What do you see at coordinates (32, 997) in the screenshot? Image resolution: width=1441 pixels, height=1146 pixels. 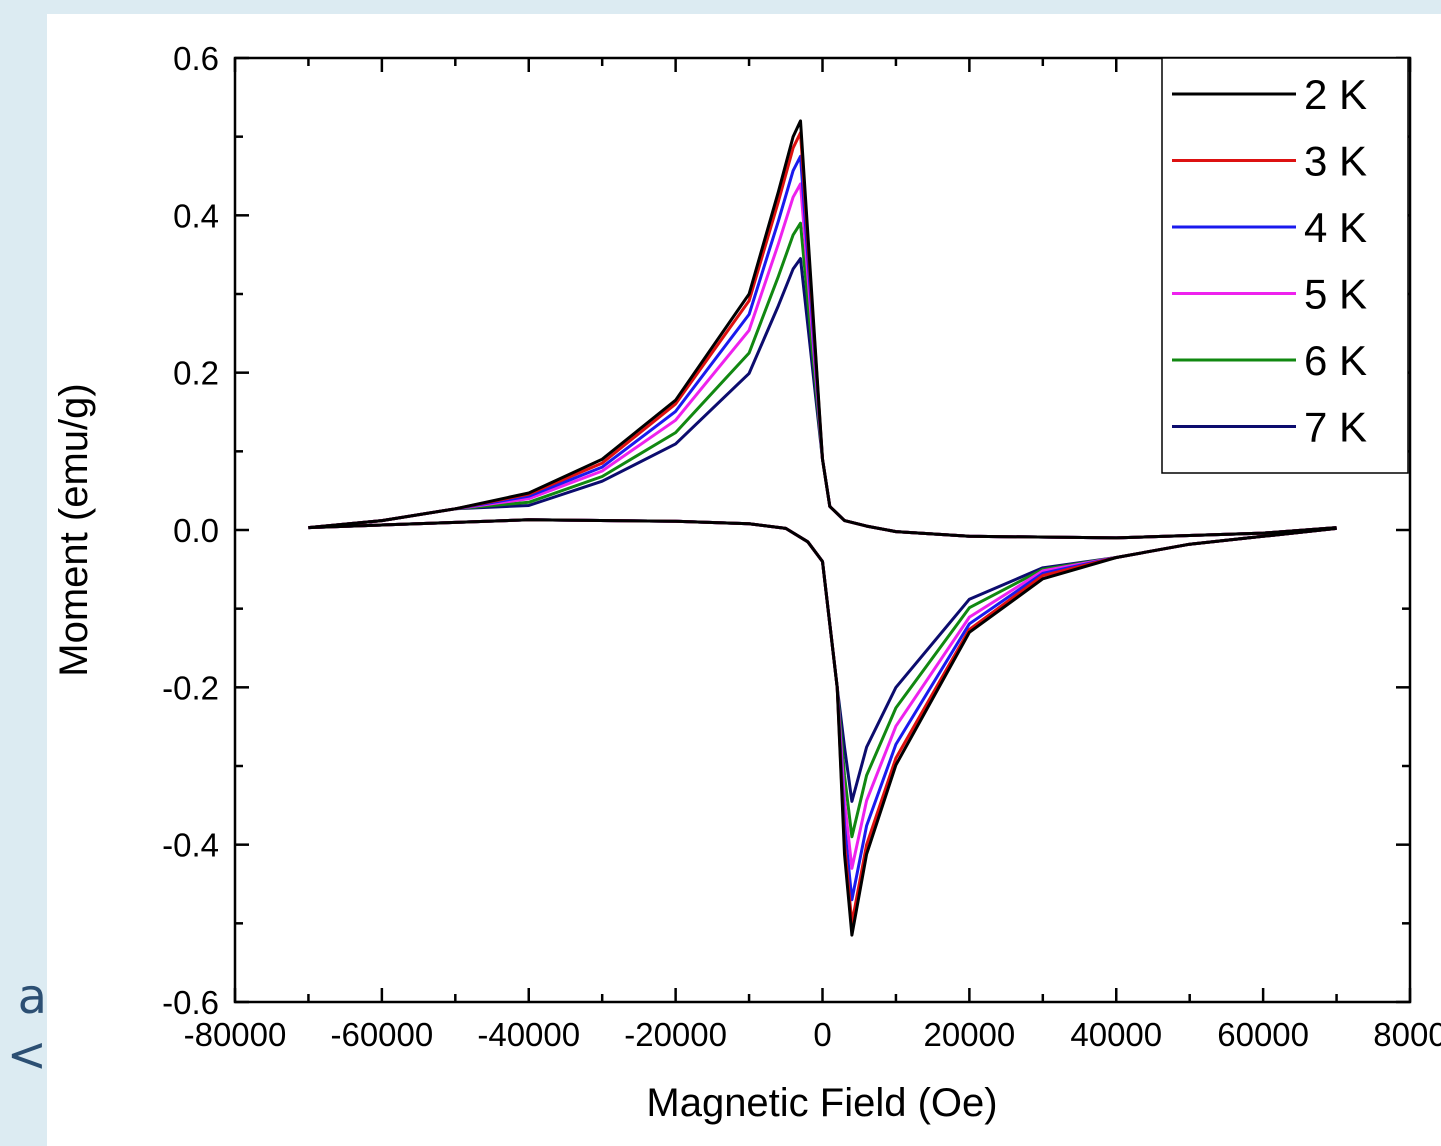 I see `side-text-line-1: a` at bounding box center [32, 997].